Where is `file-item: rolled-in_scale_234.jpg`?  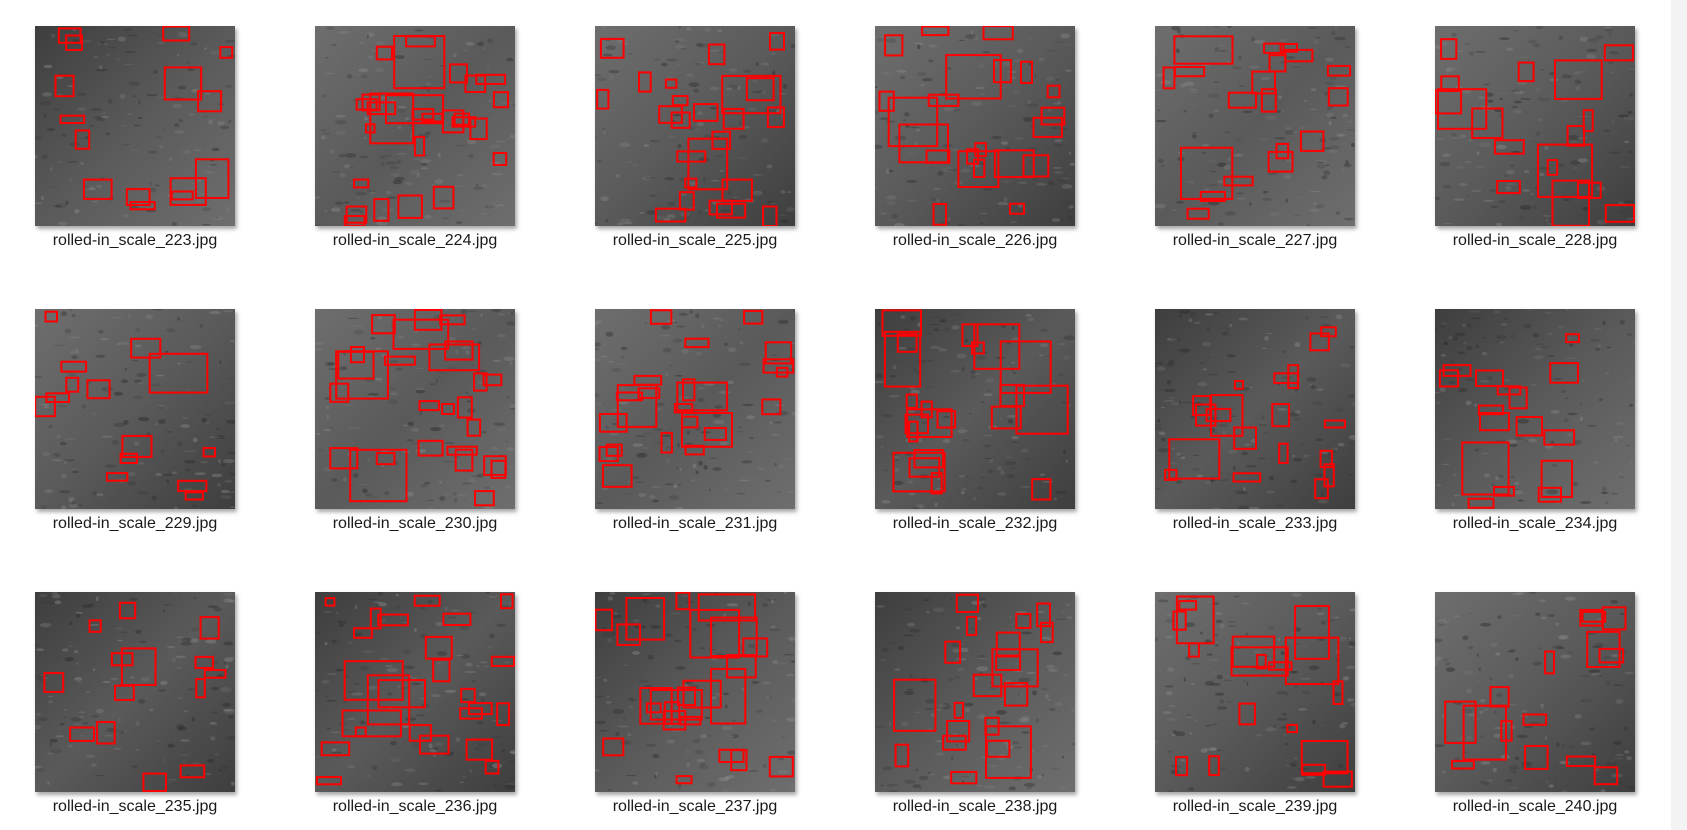 file-item: rolled-in_scale_234.jpg is located at coordinates (1520, 407).